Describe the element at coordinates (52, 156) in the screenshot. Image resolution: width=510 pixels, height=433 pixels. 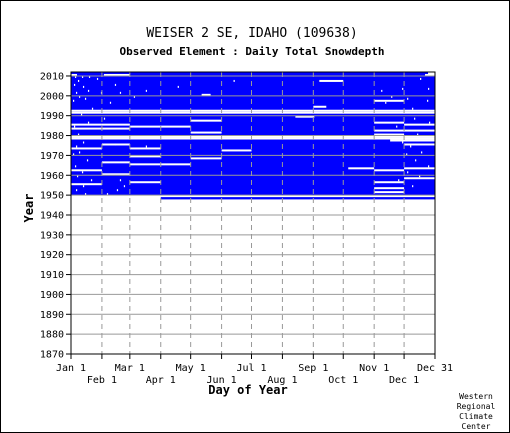
I see `y-tick-label: 1970` at that location.